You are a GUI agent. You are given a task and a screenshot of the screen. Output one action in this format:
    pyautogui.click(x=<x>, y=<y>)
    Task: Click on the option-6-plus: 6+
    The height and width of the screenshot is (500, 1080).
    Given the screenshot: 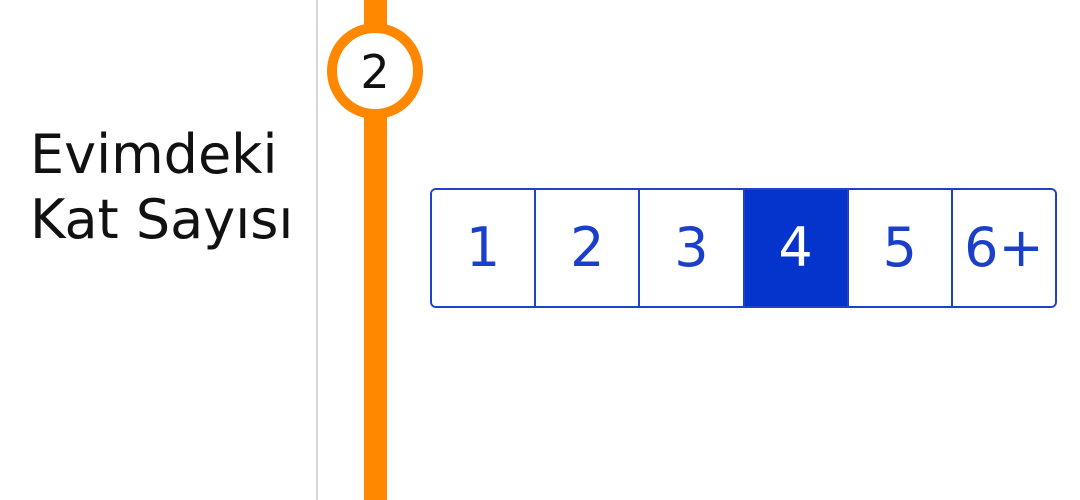 What is the action you would take?
    pyautogui.click(x=1003, y=248)
    